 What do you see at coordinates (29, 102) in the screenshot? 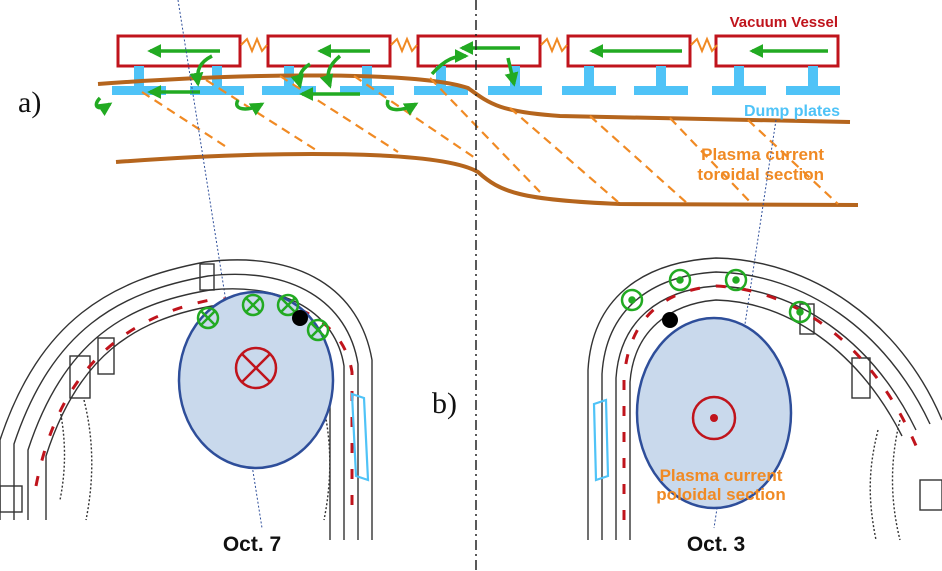
I see `panel-label-a: a)` at bounding box center [29, 102].